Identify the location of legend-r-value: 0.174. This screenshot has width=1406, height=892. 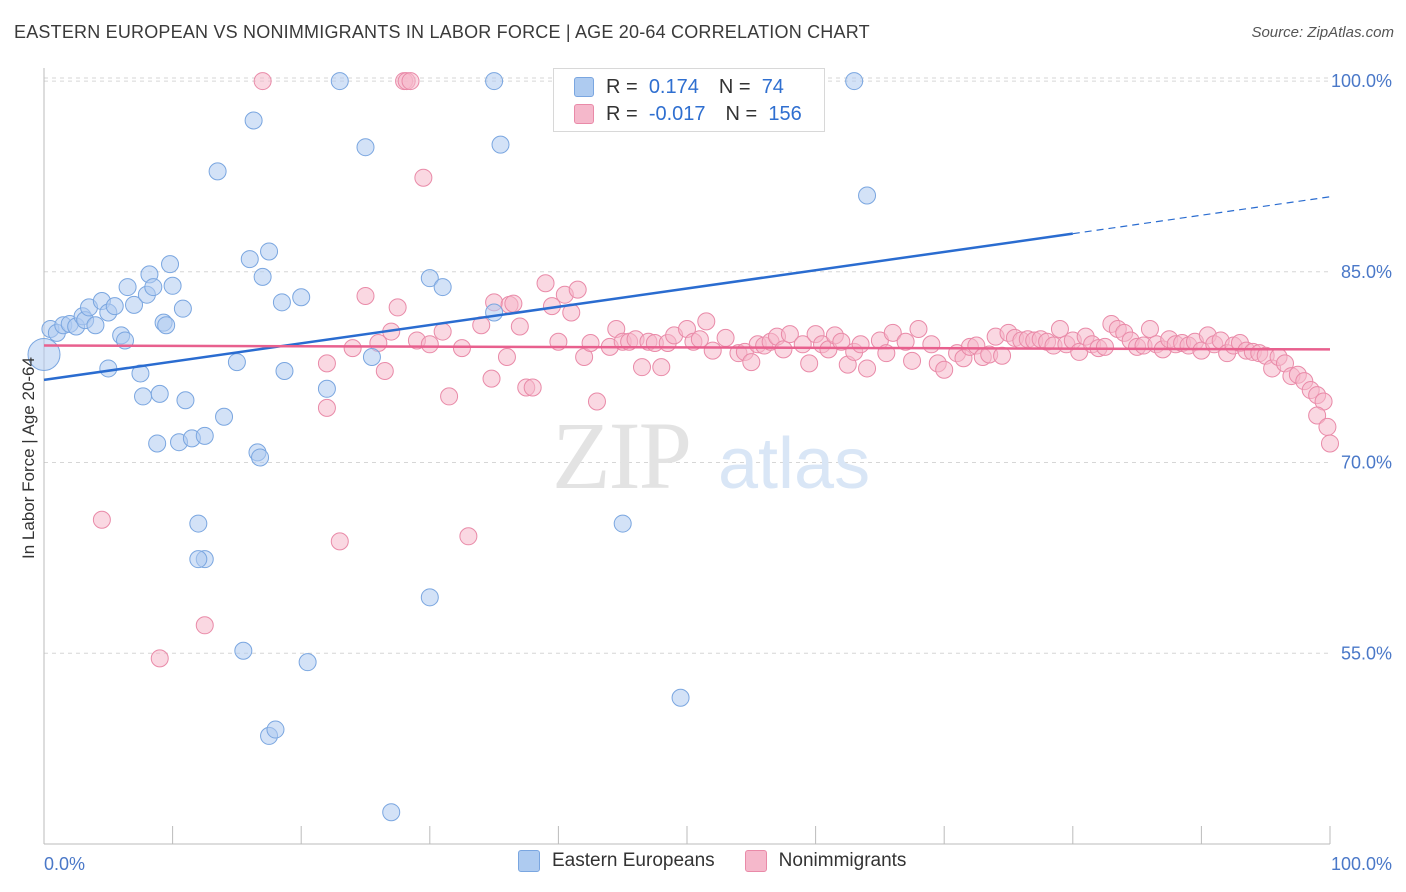
(673, 86).